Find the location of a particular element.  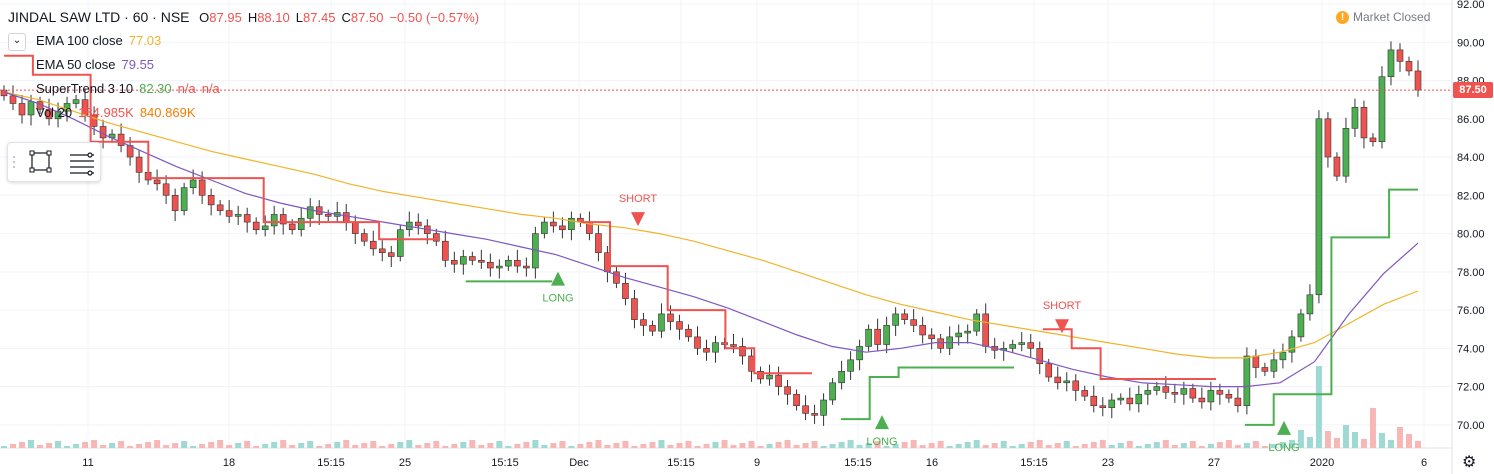

indicator-row: EMA 50 close 79.55 is located at coordinates (243, 66).